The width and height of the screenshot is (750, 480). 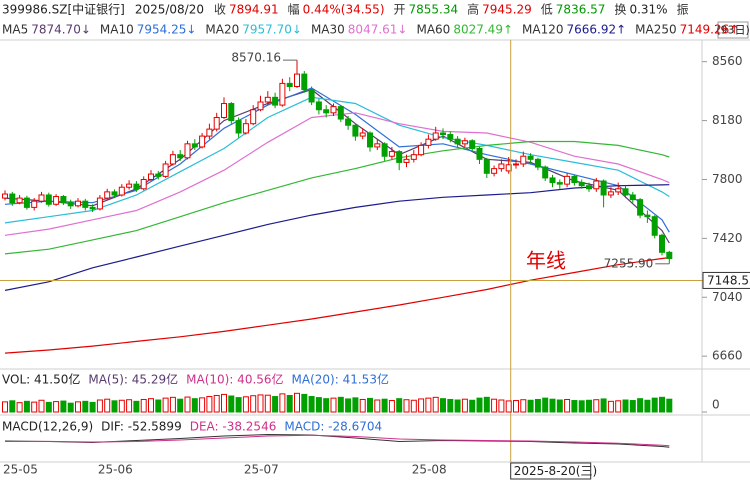 What do you see at coordinates (555, 471) in the screenshot?
I see `x-tick-label: 2025-8-20(三)` at bounding box center [555, 471].